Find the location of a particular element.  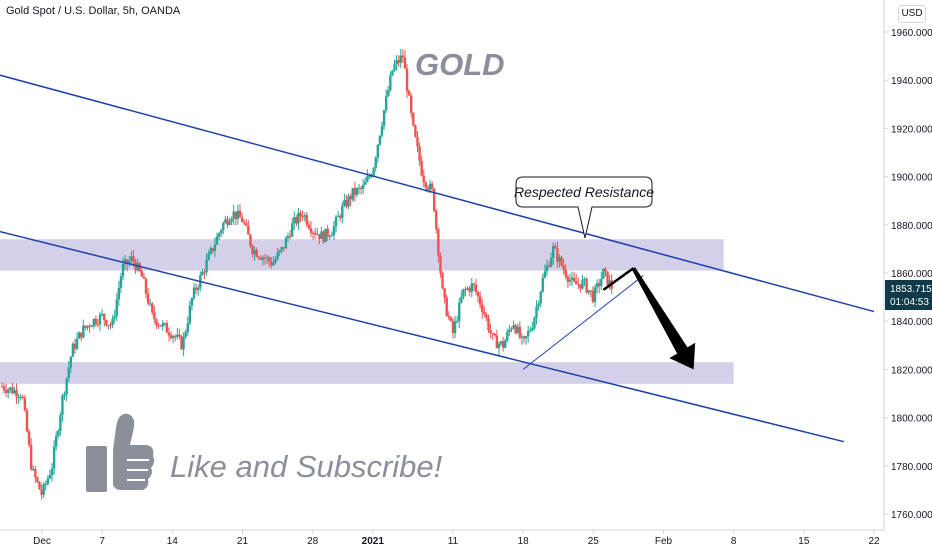

price-tick-label: 1920.000 is located at coordinates (911, 129).